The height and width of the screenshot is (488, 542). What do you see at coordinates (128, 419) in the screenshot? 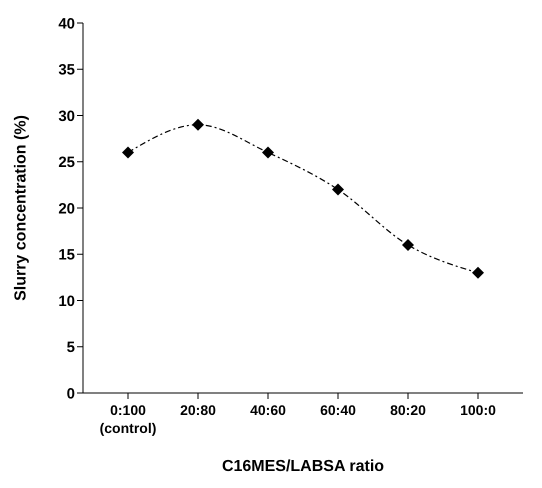
I see `x-tick-label: 0:100 (control)` at bounding box center [128, 419].